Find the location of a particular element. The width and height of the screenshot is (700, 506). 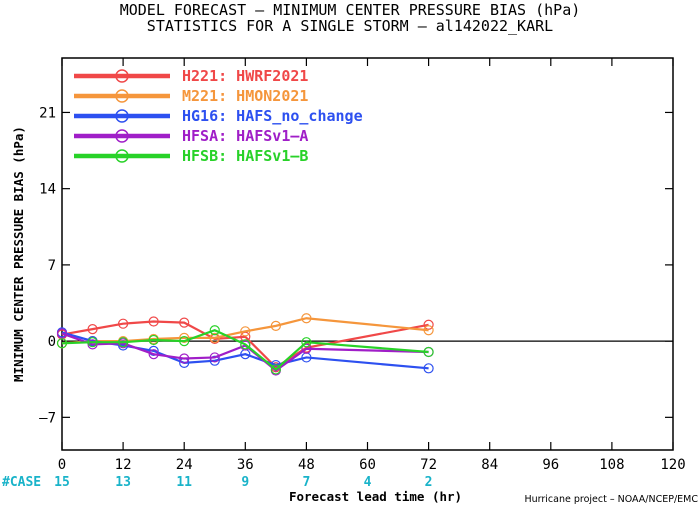

case-count: 13 is located at coordinates (123, 482).